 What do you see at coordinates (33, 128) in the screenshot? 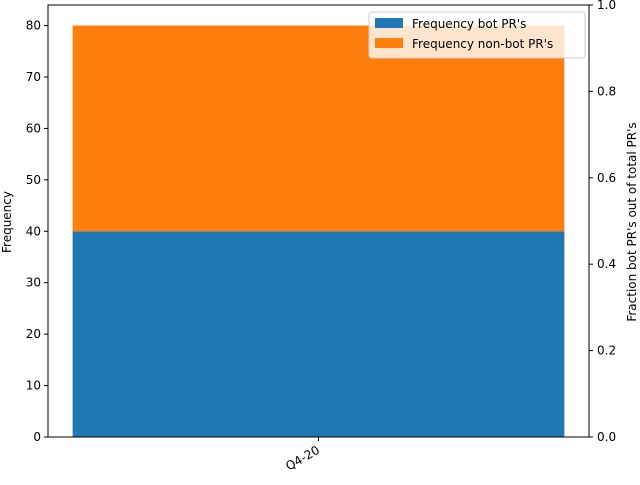
I see `left-tick-label: 60` at bounding box center [33, 128].